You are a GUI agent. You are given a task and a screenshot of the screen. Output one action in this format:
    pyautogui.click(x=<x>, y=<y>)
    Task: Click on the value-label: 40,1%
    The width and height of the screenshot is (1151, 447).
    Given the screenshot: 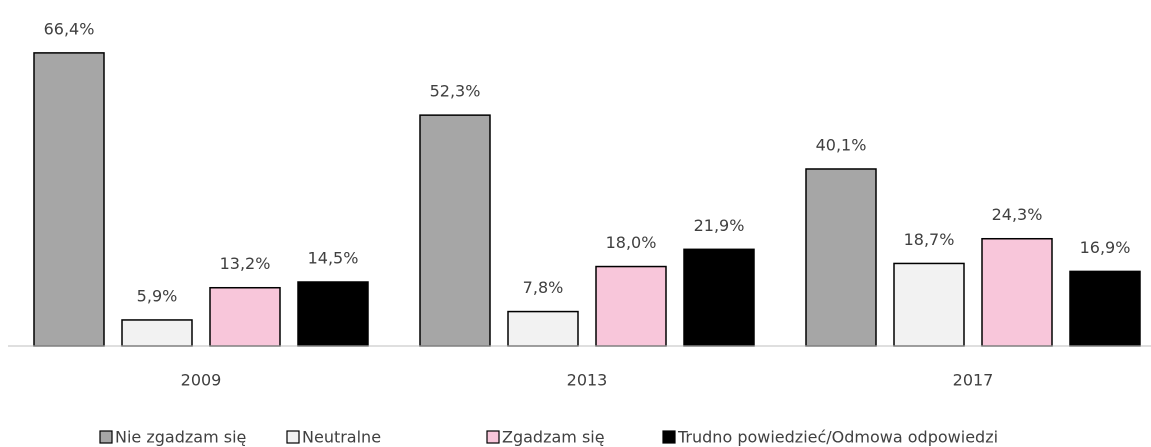 What is the action you would take?
    pyautogui.click(x=841, y=144)
    